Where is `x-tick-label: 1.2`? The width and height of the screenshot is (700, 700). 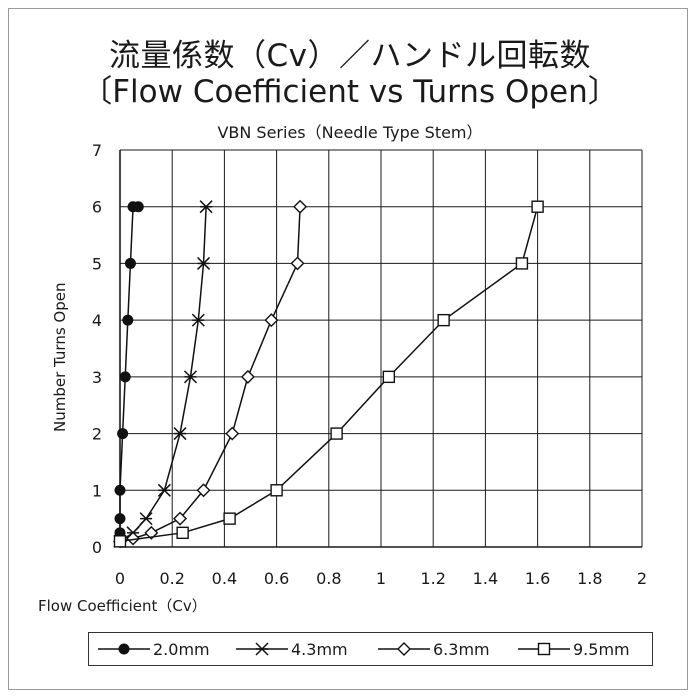 x-tick-label: 1.2 is located at coordinates (432, 578).